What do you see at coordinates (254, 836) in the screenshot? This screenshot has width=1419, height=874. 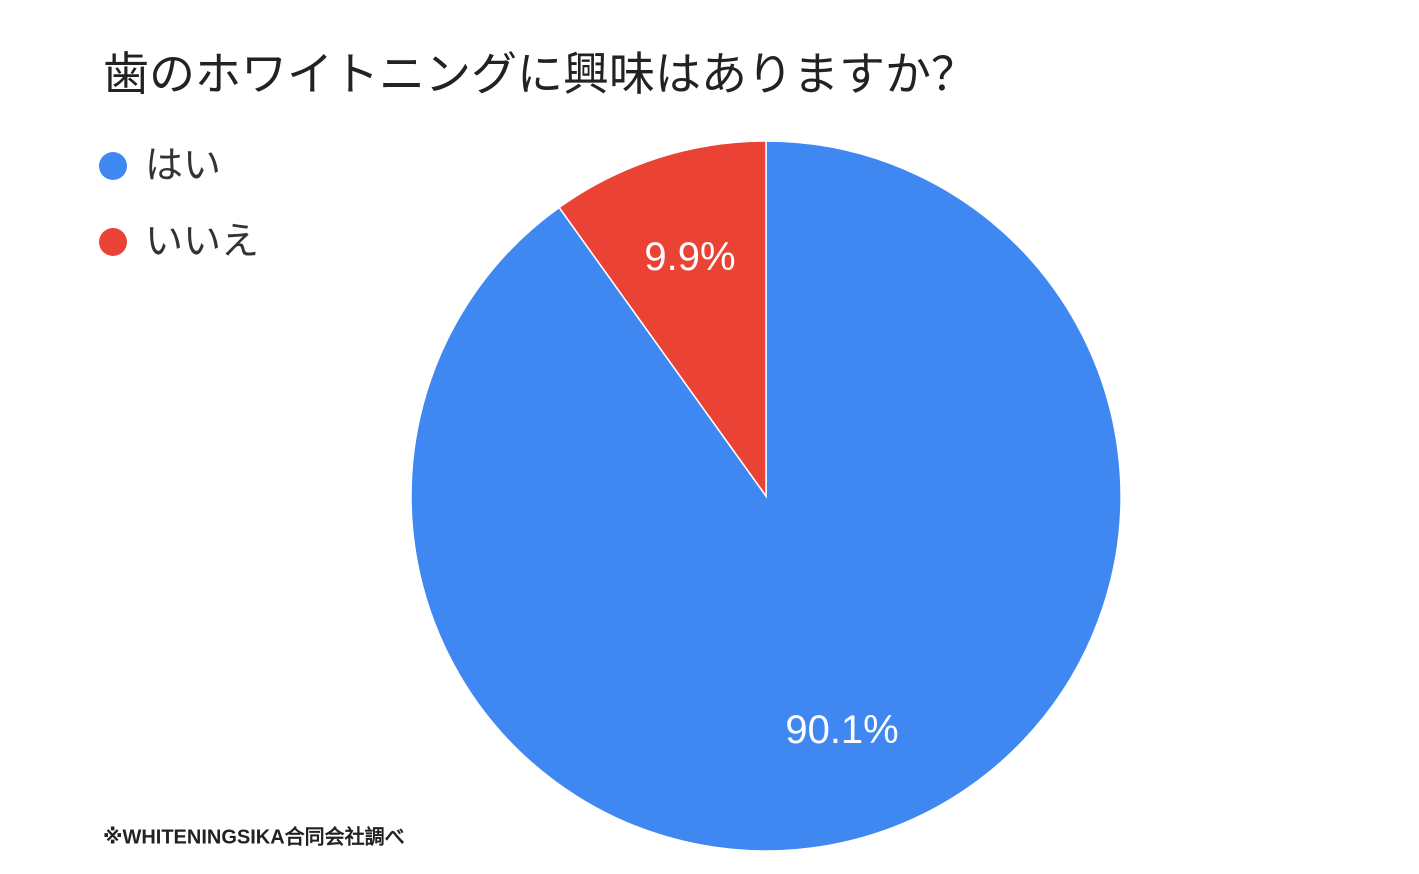 I see `source-note: ※WHITENINGSIKA合同会社調べ` at bounding box center [254, 836].